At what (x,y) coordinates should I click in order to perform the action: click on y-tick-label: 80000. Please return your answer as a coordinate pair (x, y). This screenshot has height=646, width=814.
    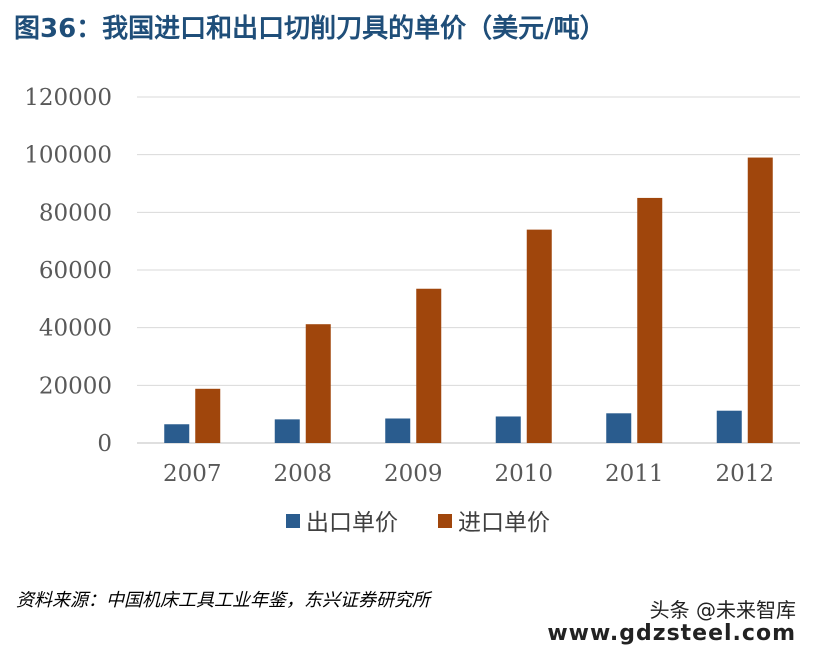
    Looking at the image, I should click on (75, 213).